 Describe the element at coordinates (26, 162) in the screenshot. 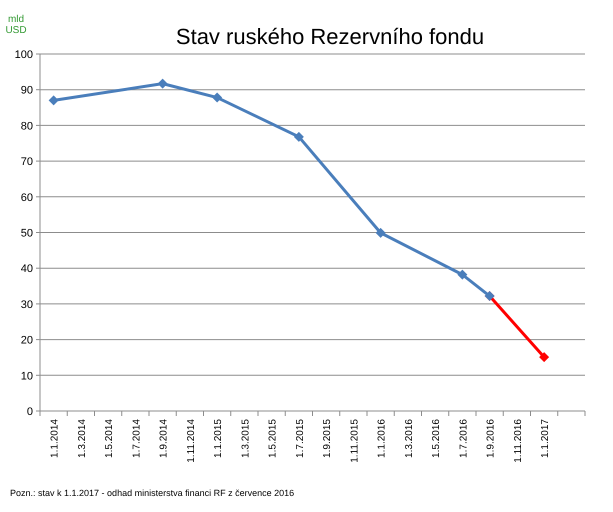

I see `y-tick-label: 70` at that location.